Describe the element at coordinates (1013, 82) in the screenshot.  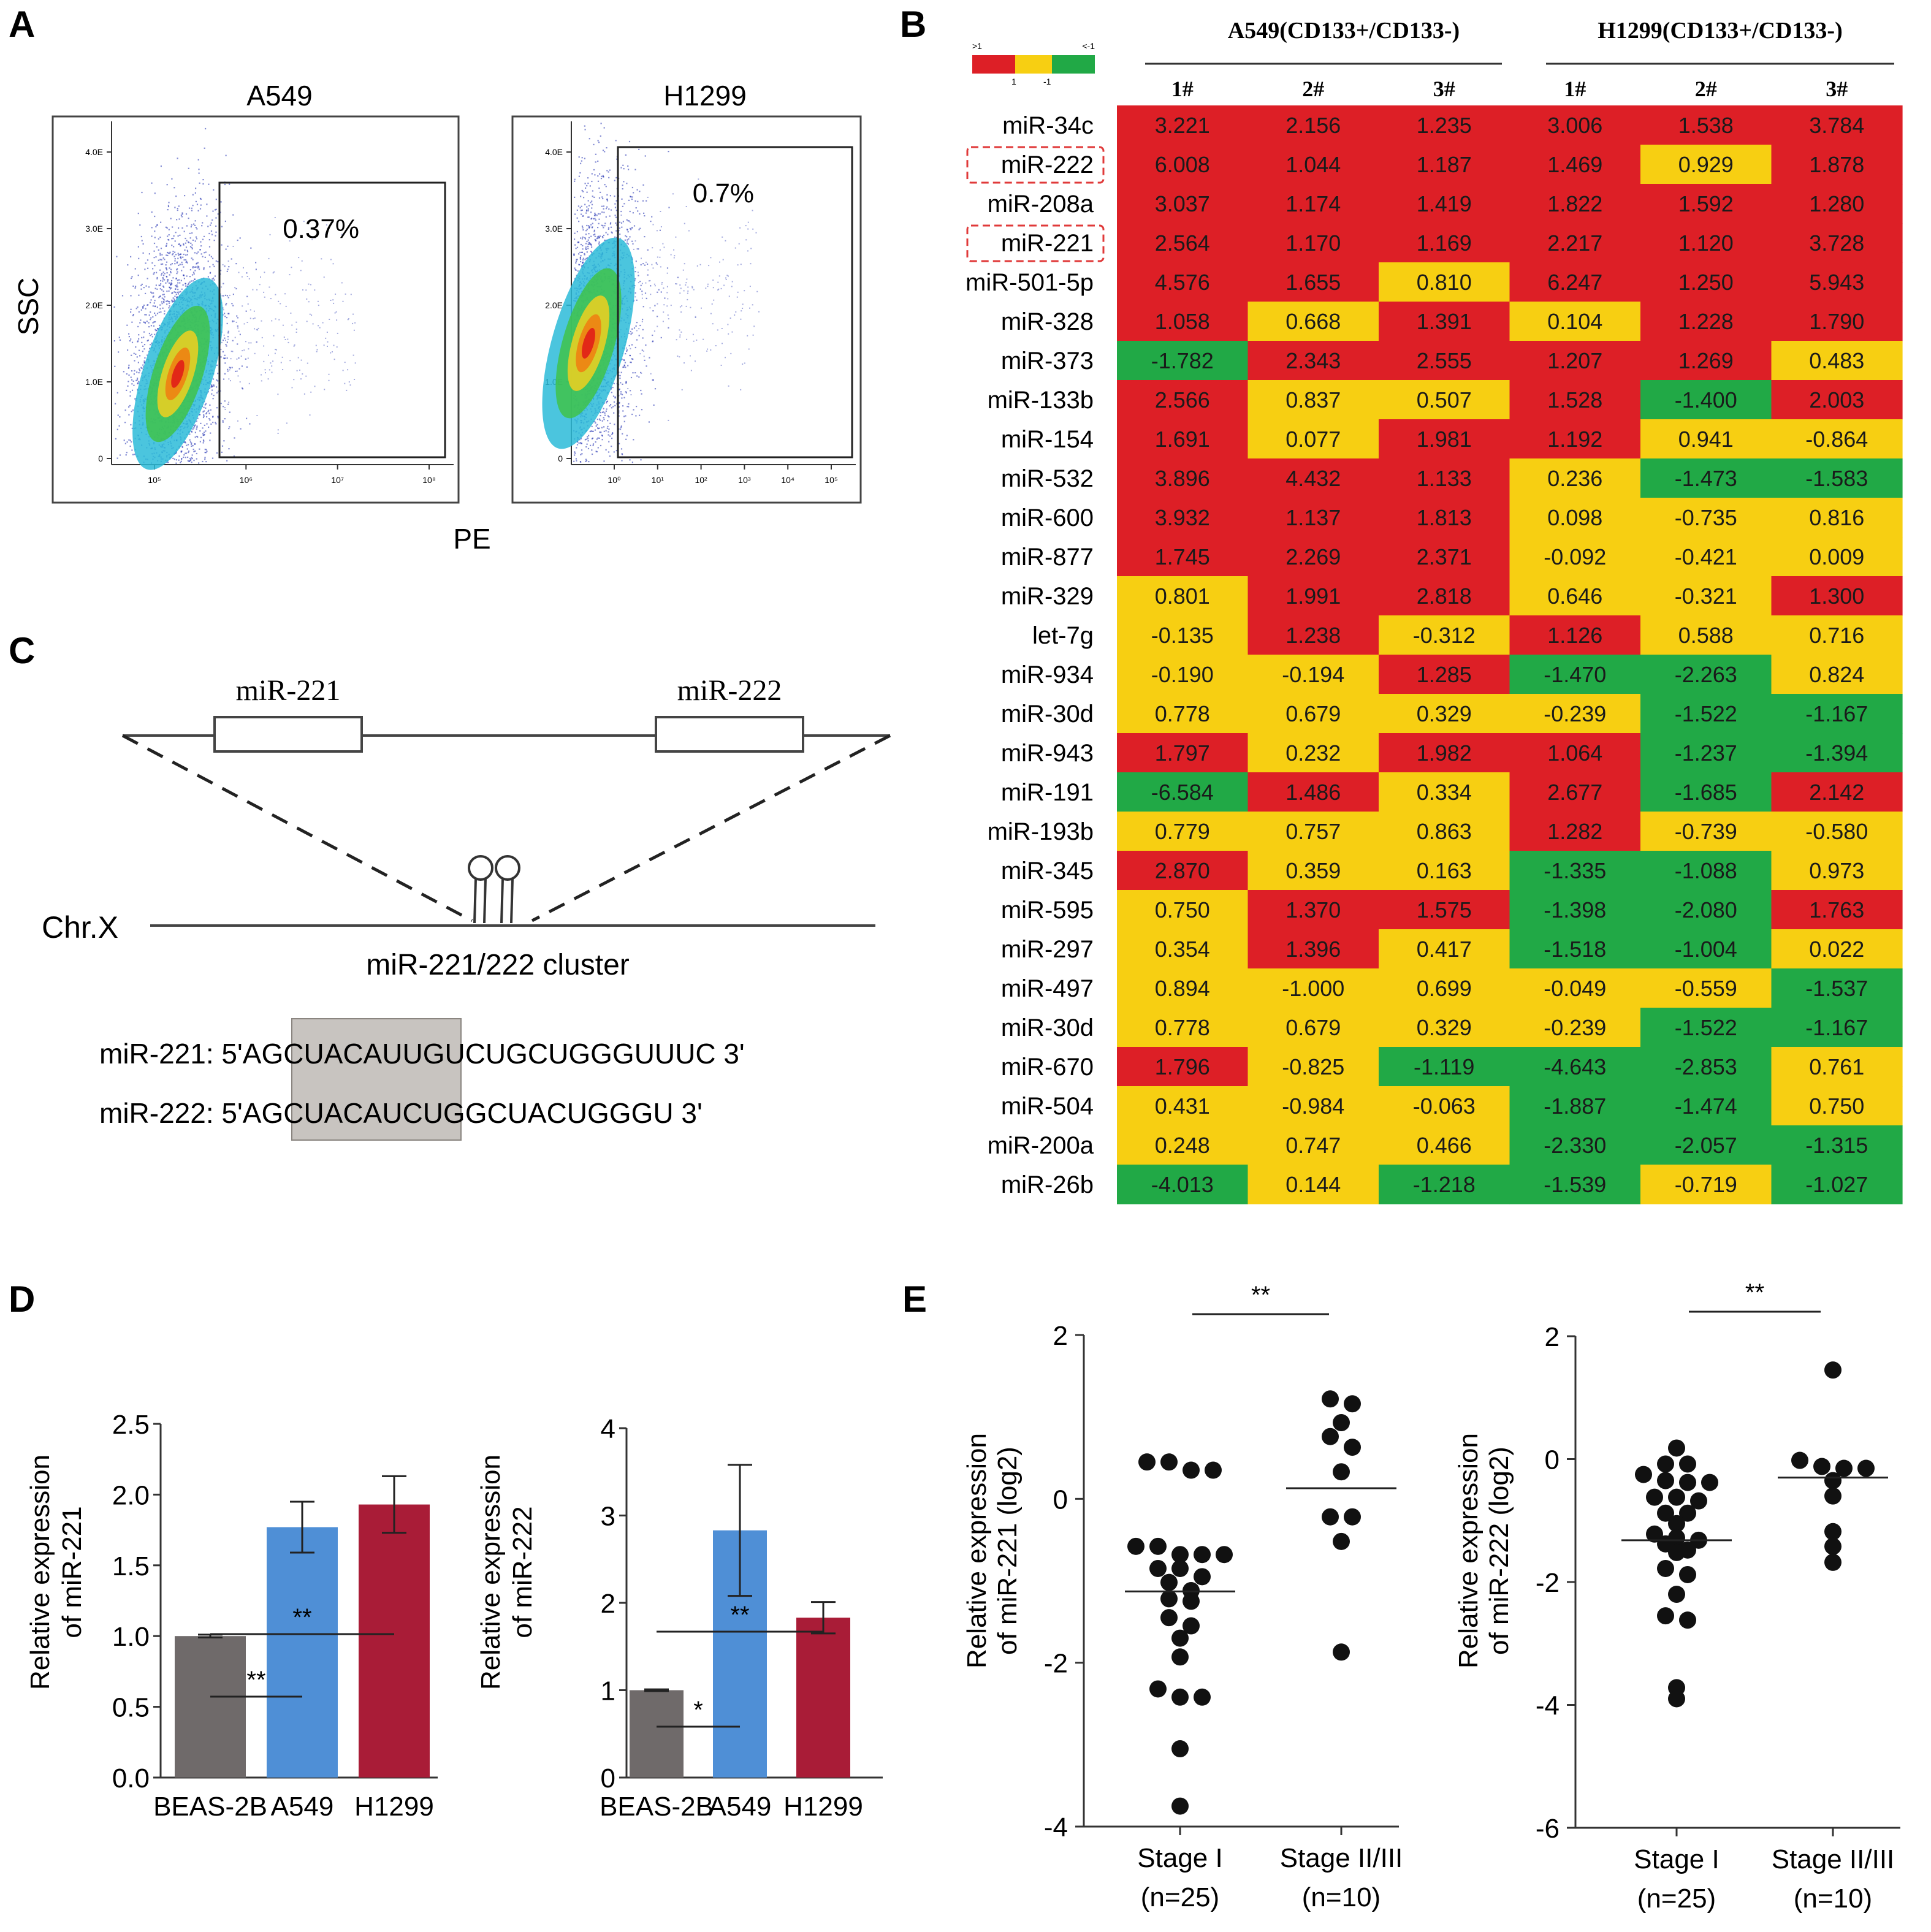
I see `legend-tick-1: 1` at that location.